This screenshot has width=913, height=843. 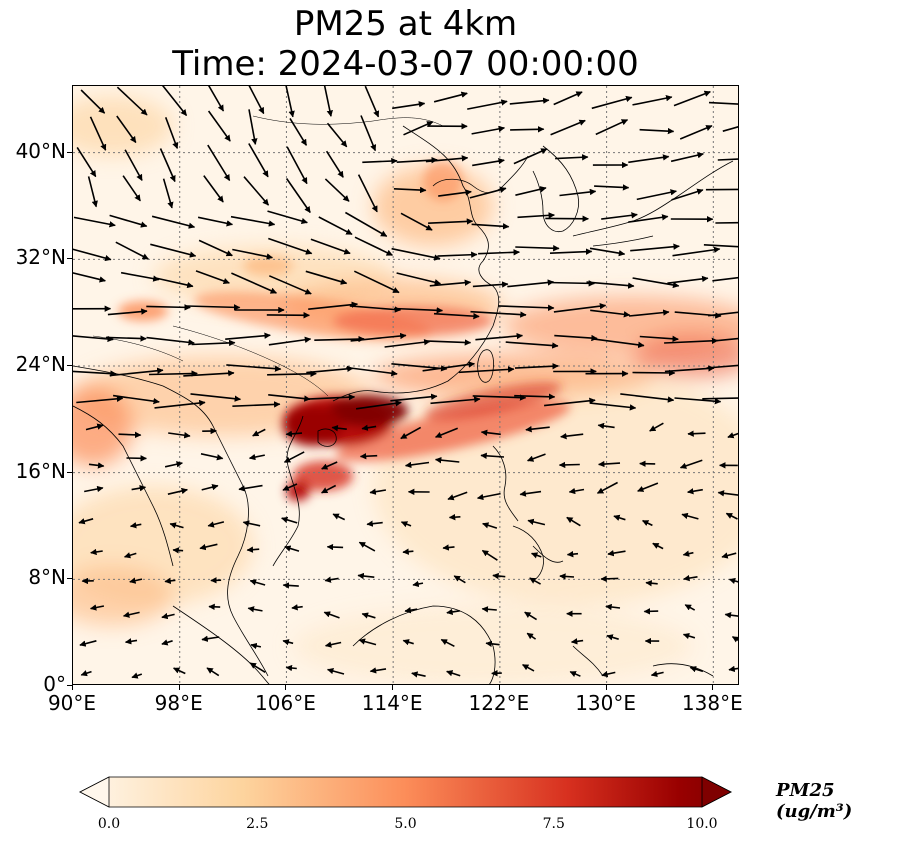 I want to click on lon-tick-label-4: 122°E, so click(x=499, y=703).